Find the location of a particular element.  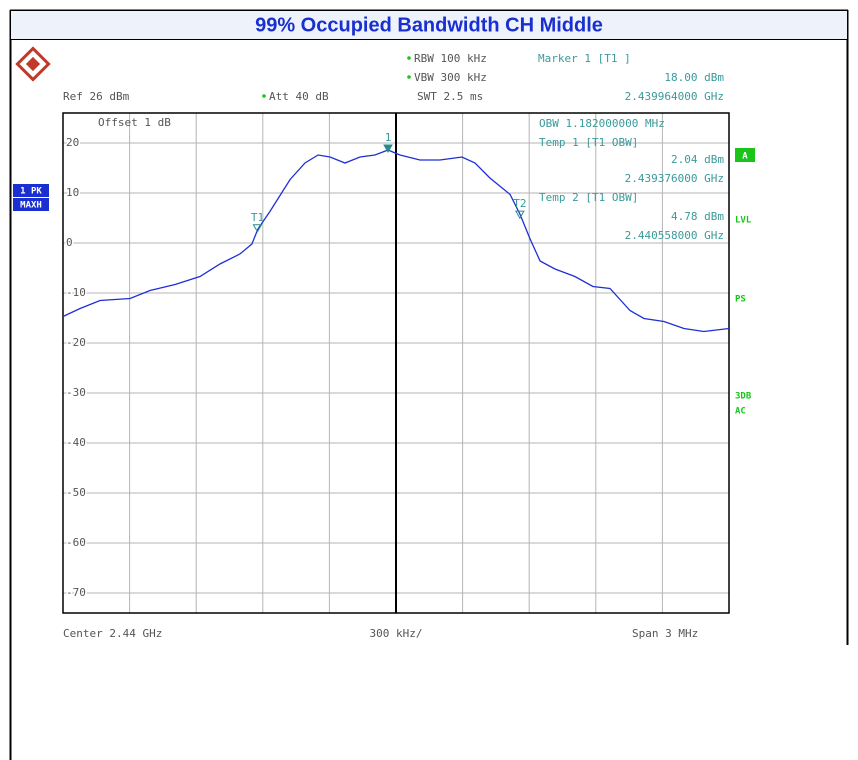

vbw: VBW 300 kHz is located at coordinates (450, 77).